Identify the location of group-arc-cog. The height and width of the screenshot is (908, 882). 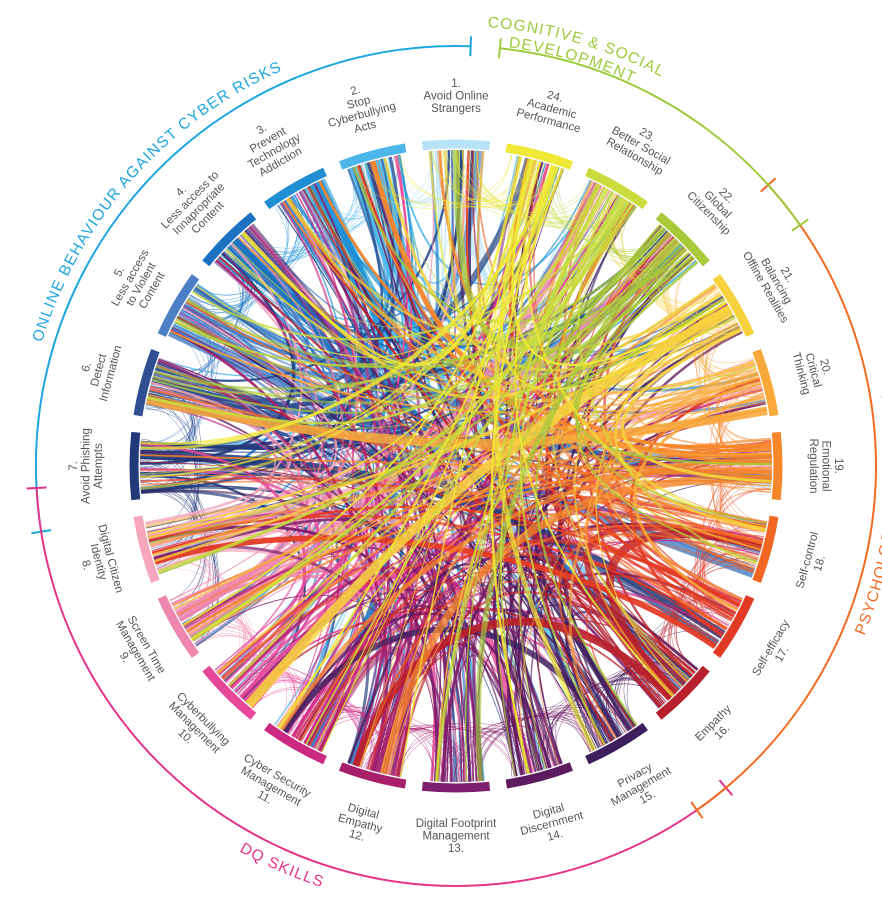
(650, 136).